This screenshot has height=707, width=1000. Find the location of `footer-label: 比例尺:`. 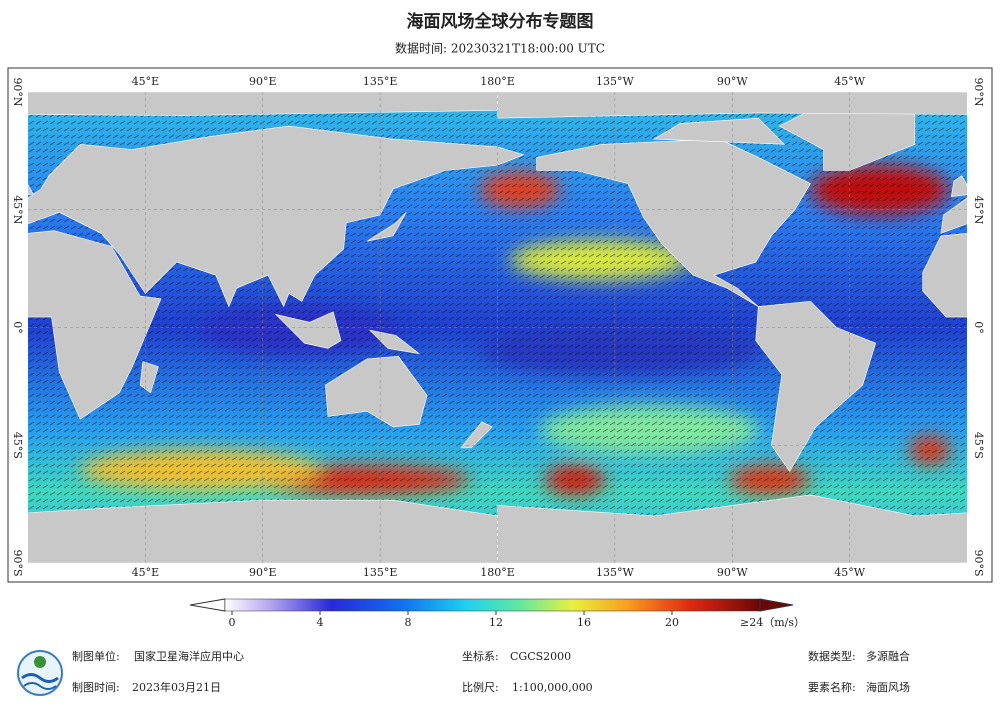

footer-label: 比例尺: is located at coordinates (480, 687).